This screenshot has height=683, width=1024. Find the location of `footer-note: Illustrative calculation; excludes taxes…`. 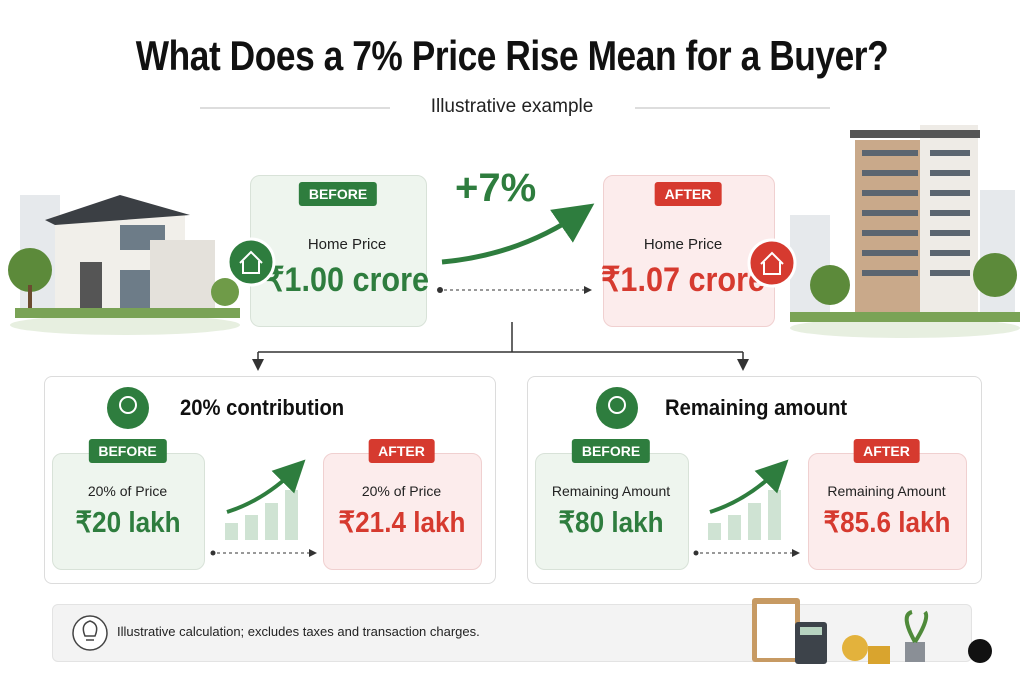

footer-note: Illustrative calculation; excludes taxes… is located at coordinates (298, 631).